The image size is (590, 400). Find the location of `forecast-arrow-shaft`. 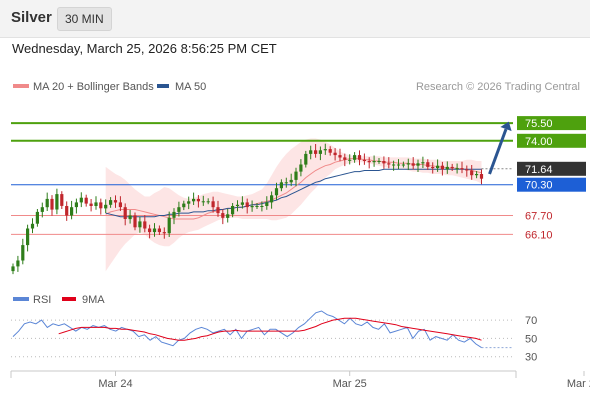

forecast-arrow-shaft is located at coordinates (498, 151).